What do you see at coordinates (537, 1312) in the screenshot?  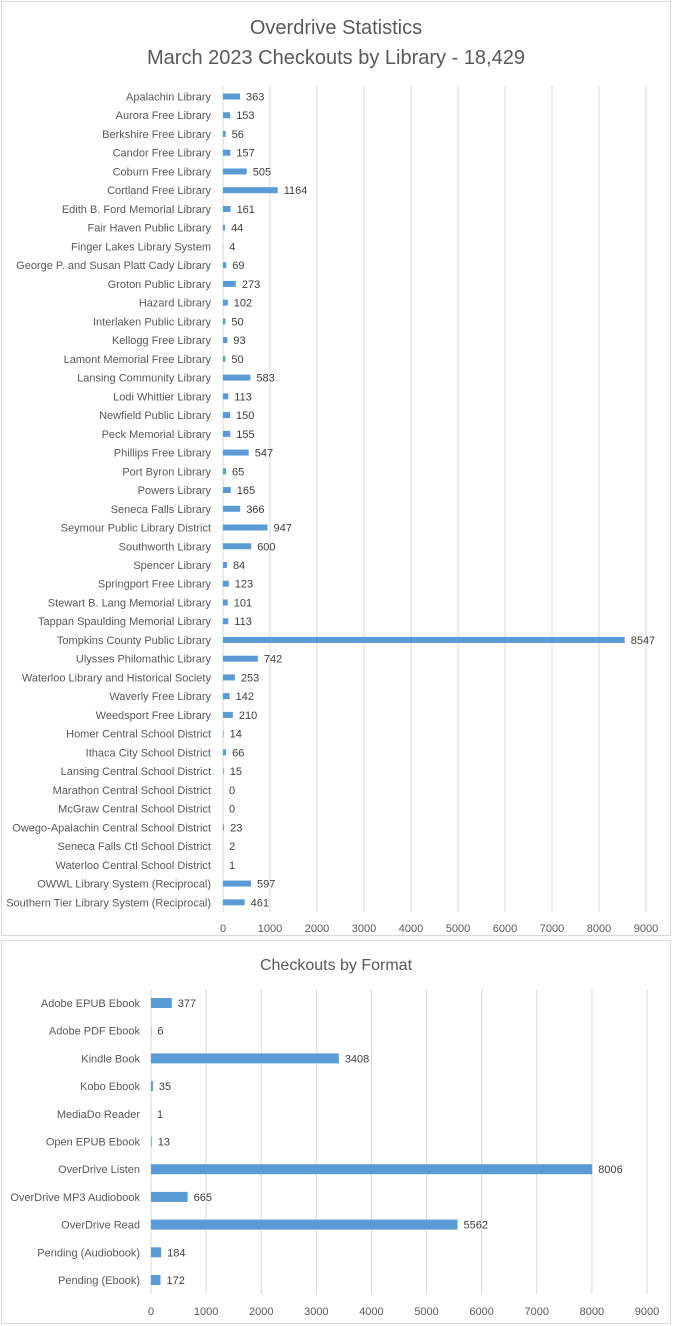 I see `format-x-tick-label: 7000` at bounding box center [537, 1312].